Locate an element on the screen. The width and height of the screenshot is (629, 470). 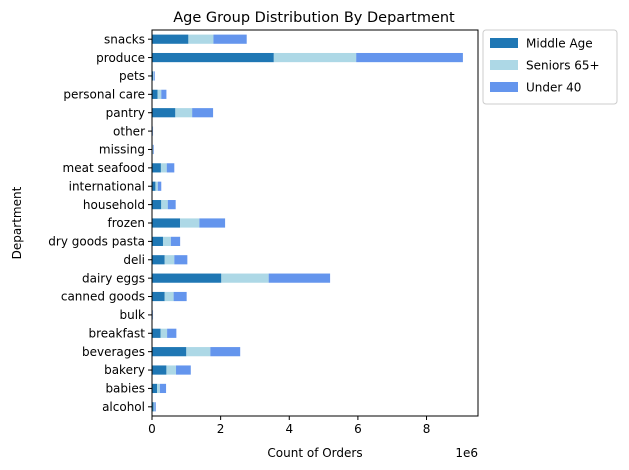
y-tick-label: other is located at coordinates (129, 131).